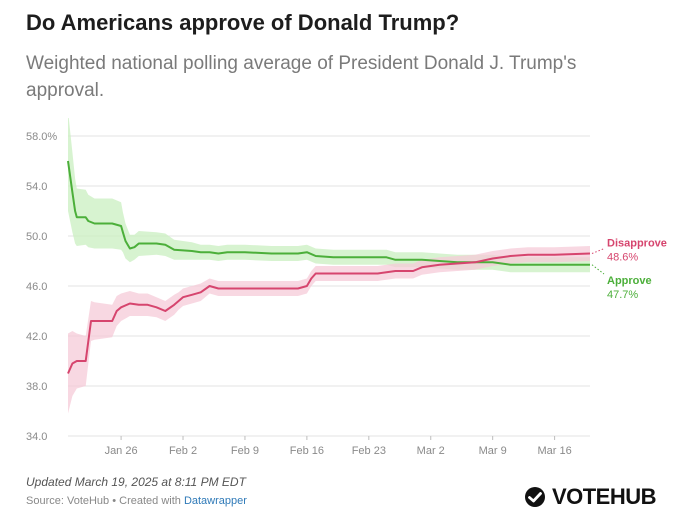  What do you see at coordinates (622, 295) in the screenshot?
I see `approve-end-value: 47.7%` at bounding box center [622, 295].